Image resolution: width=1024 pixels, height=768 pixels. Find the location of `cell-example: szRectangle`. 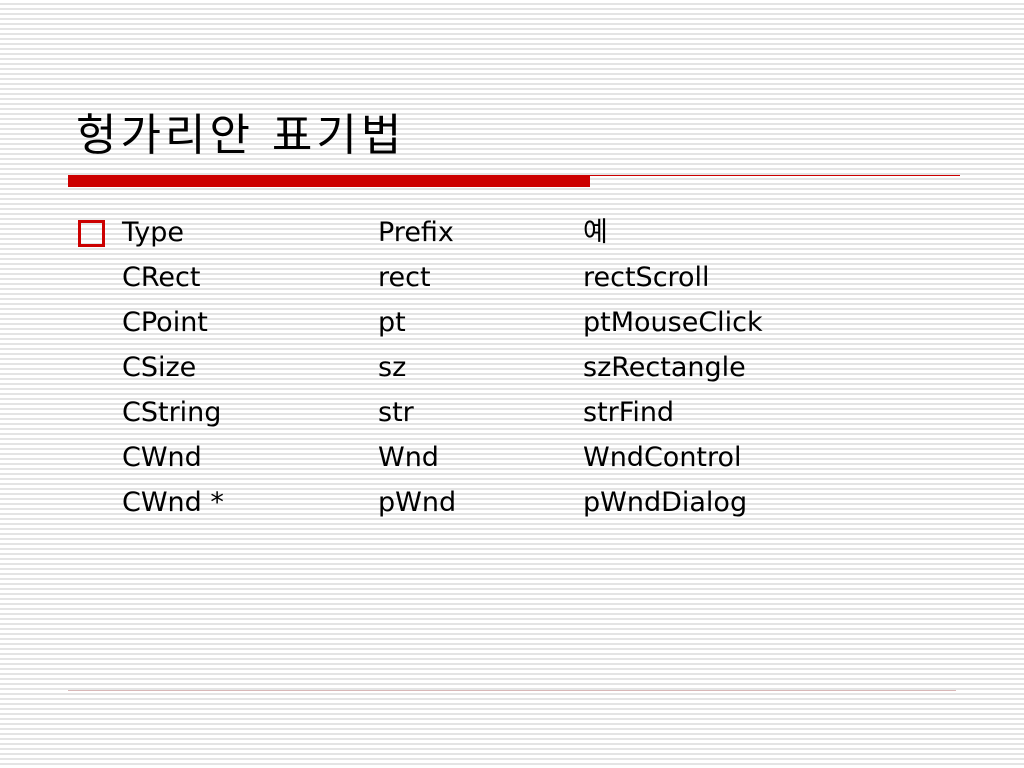

cell-example: szRectangle is located at coordinates (664, 367).